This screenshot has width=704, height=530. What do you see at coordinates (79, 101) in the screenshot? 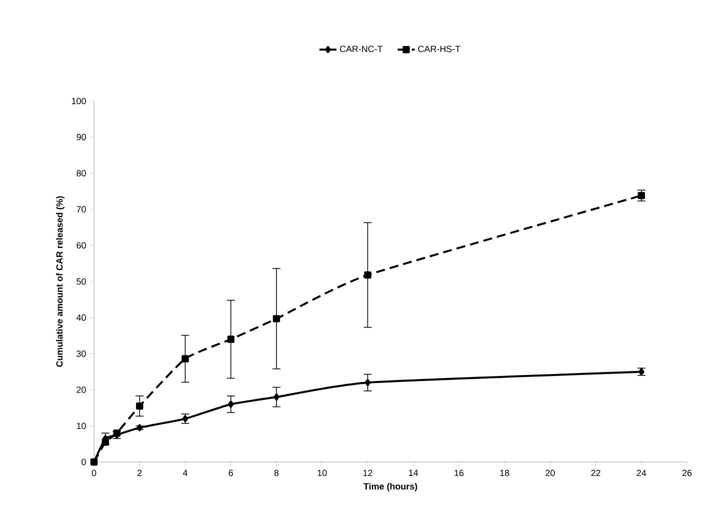
I see `y-tick-label: 100` at bounding box center [79, 101].